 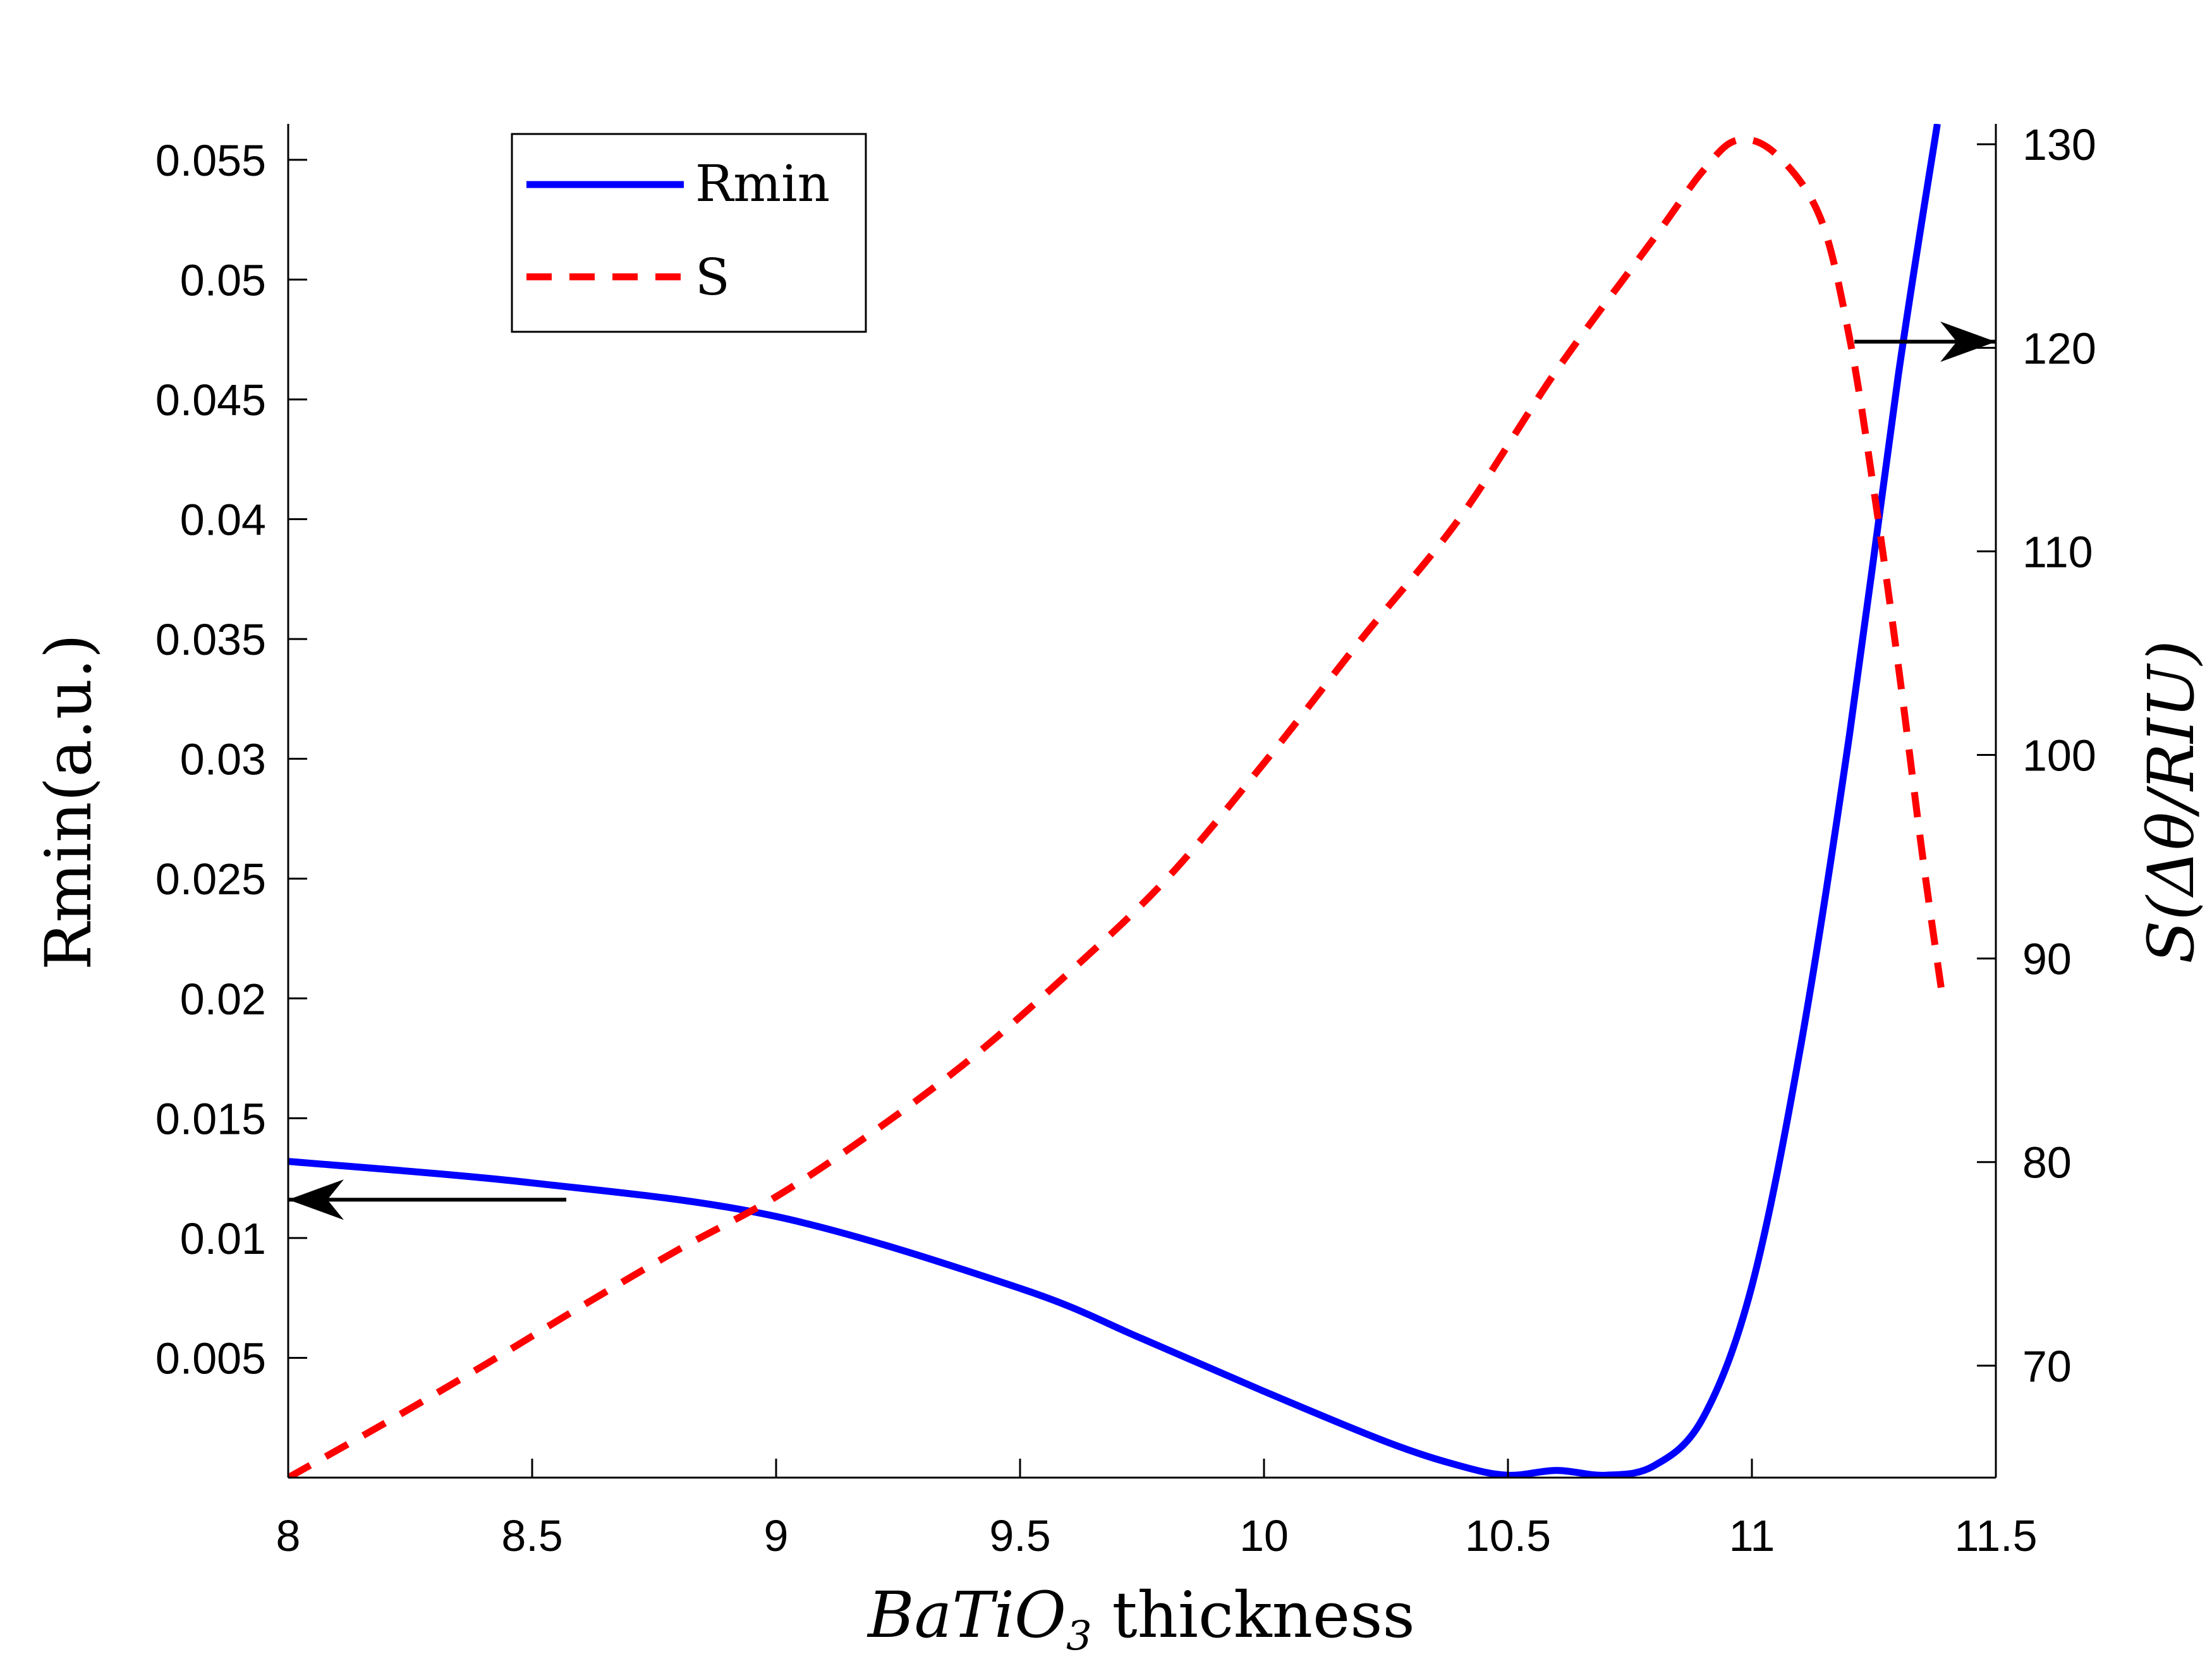 What do you see at coordinates (2047, 960) in the screenshot?
I see `y-right-tick-label: 90` at bounding box center [2047, 960].